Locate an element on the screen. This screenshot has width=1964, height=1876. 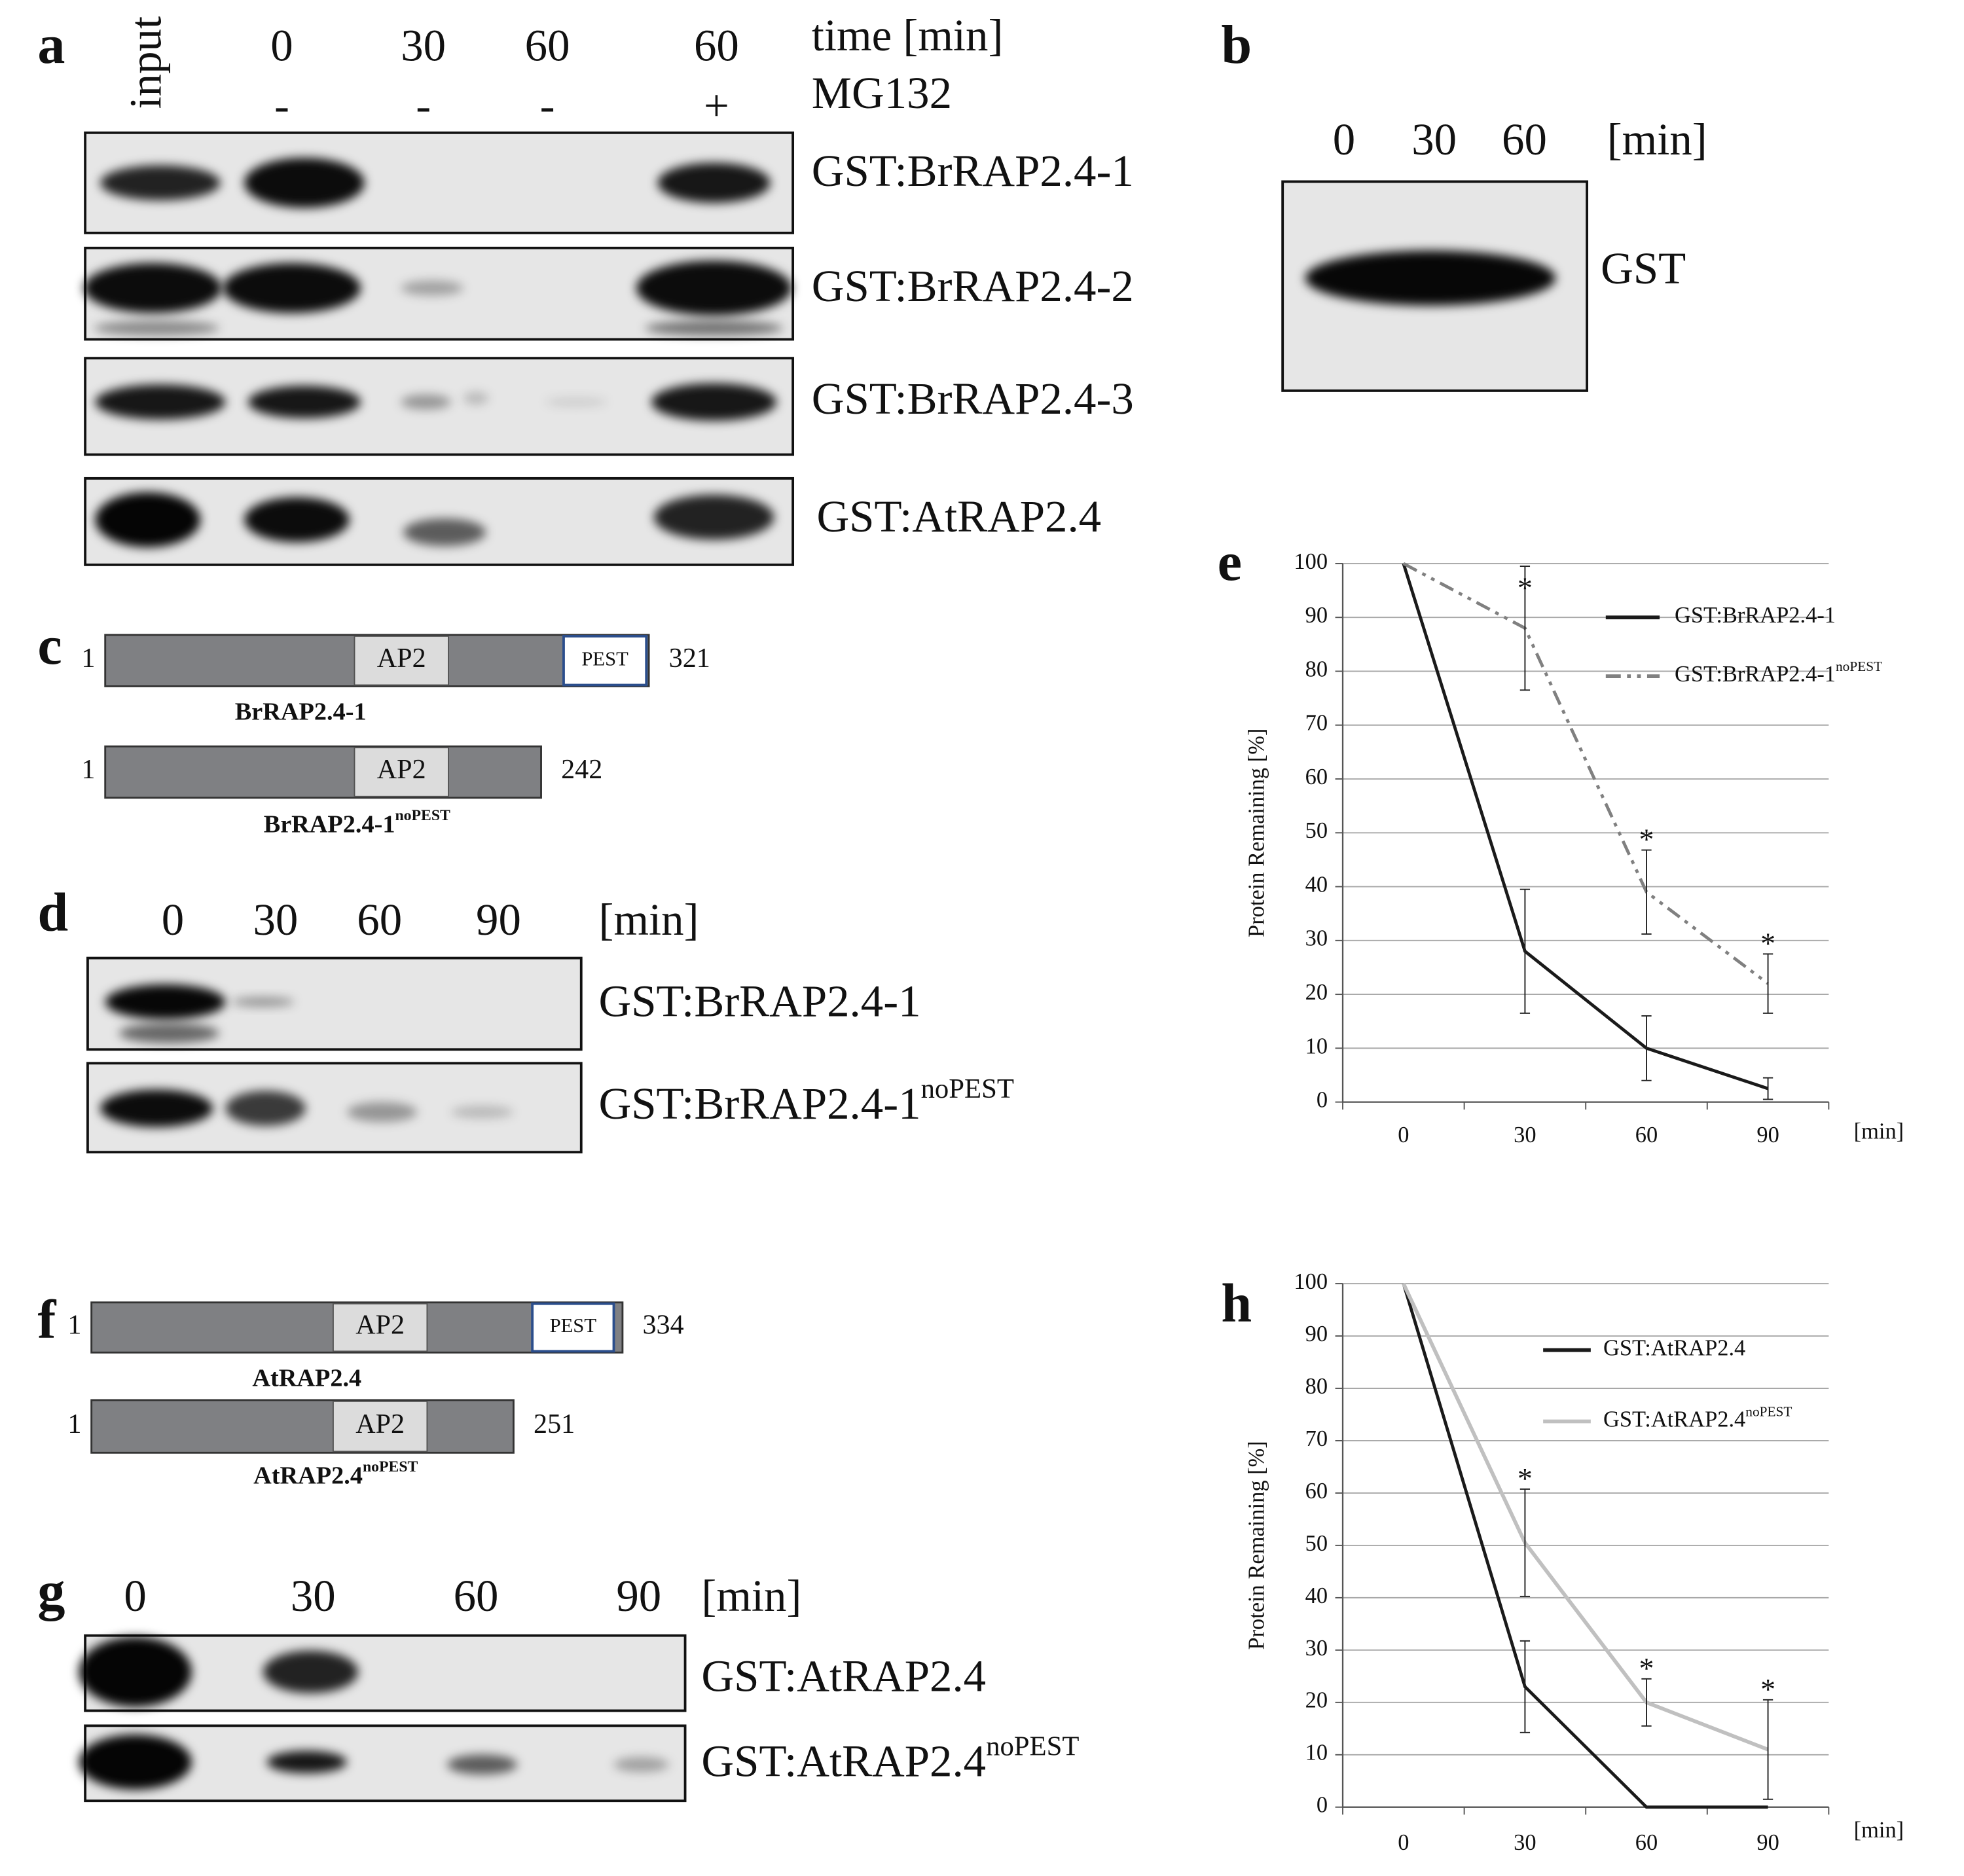
x-tick-label: 60 is located at coordinates (1646, 1135).